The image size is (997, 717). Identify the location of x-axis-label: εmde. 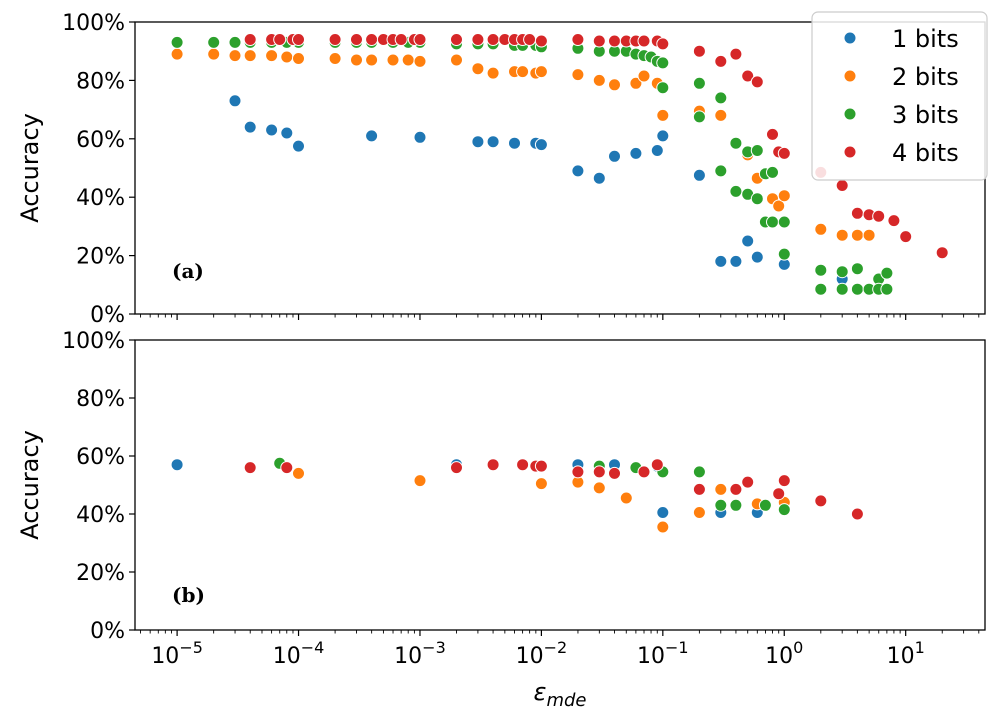
(559, 694).